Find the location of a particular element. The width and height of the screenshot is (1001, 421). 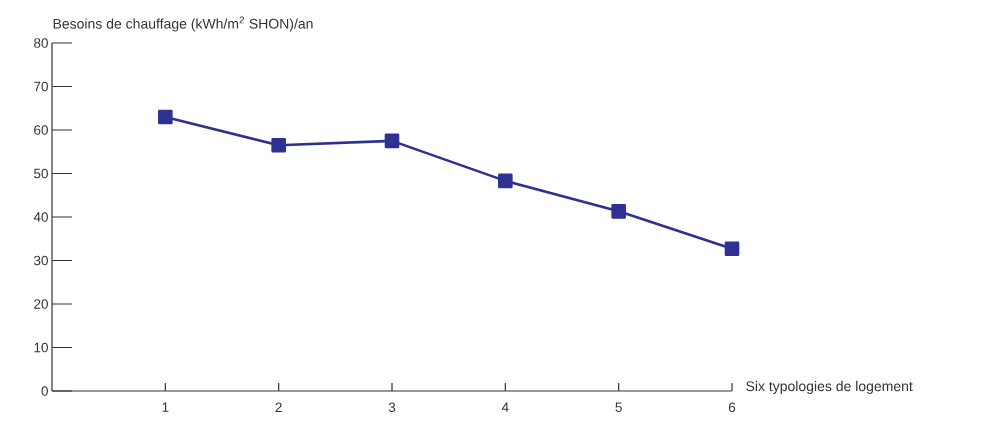

y-tick-label: 10 is located at coordinates (41, 347).